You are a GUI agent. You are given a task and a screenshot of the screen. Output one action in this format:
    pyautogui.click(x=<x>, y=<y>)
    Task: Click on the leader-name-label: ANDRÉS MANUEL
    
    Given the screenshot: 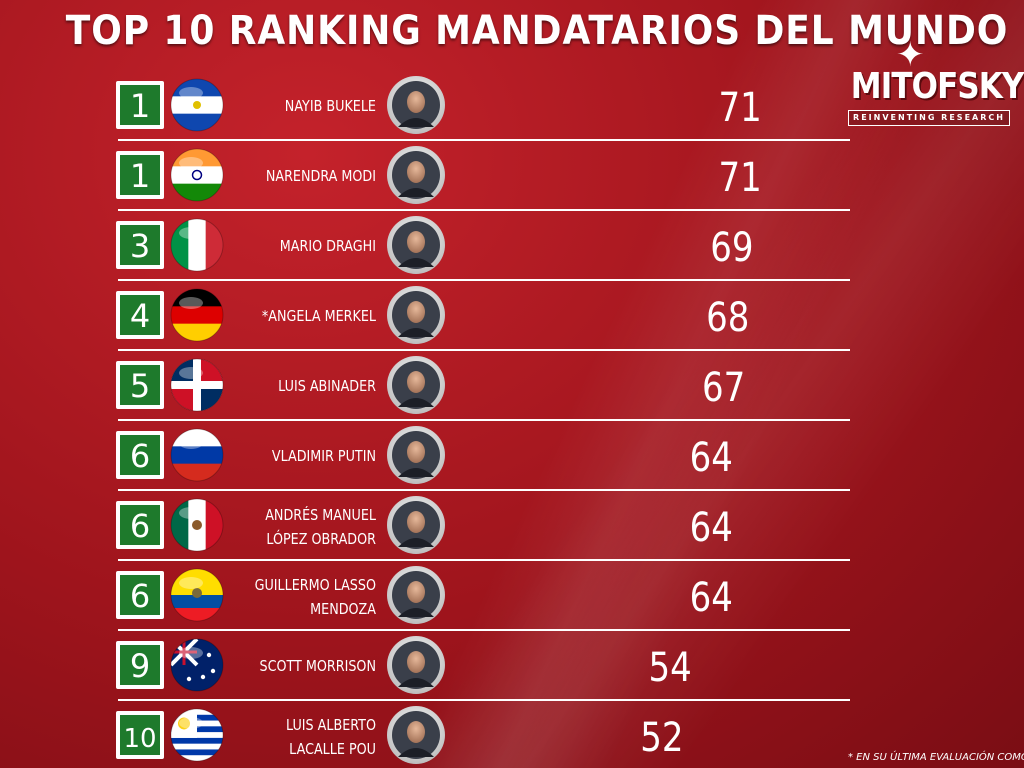 What is the action you would take?
    pyautogui.click(x=320, y=514)
    